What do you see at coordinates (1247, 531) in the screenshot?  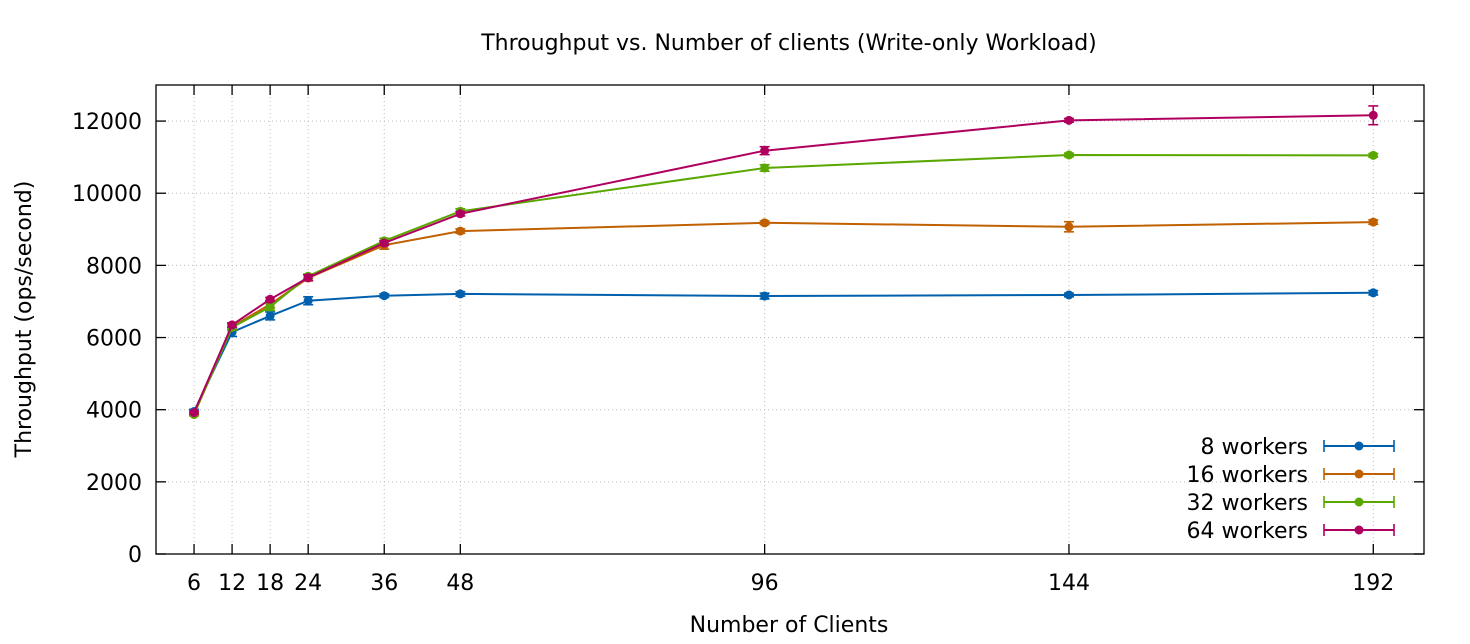 I see `legend-label: 64 workers` at bounding box center [1247, 531].